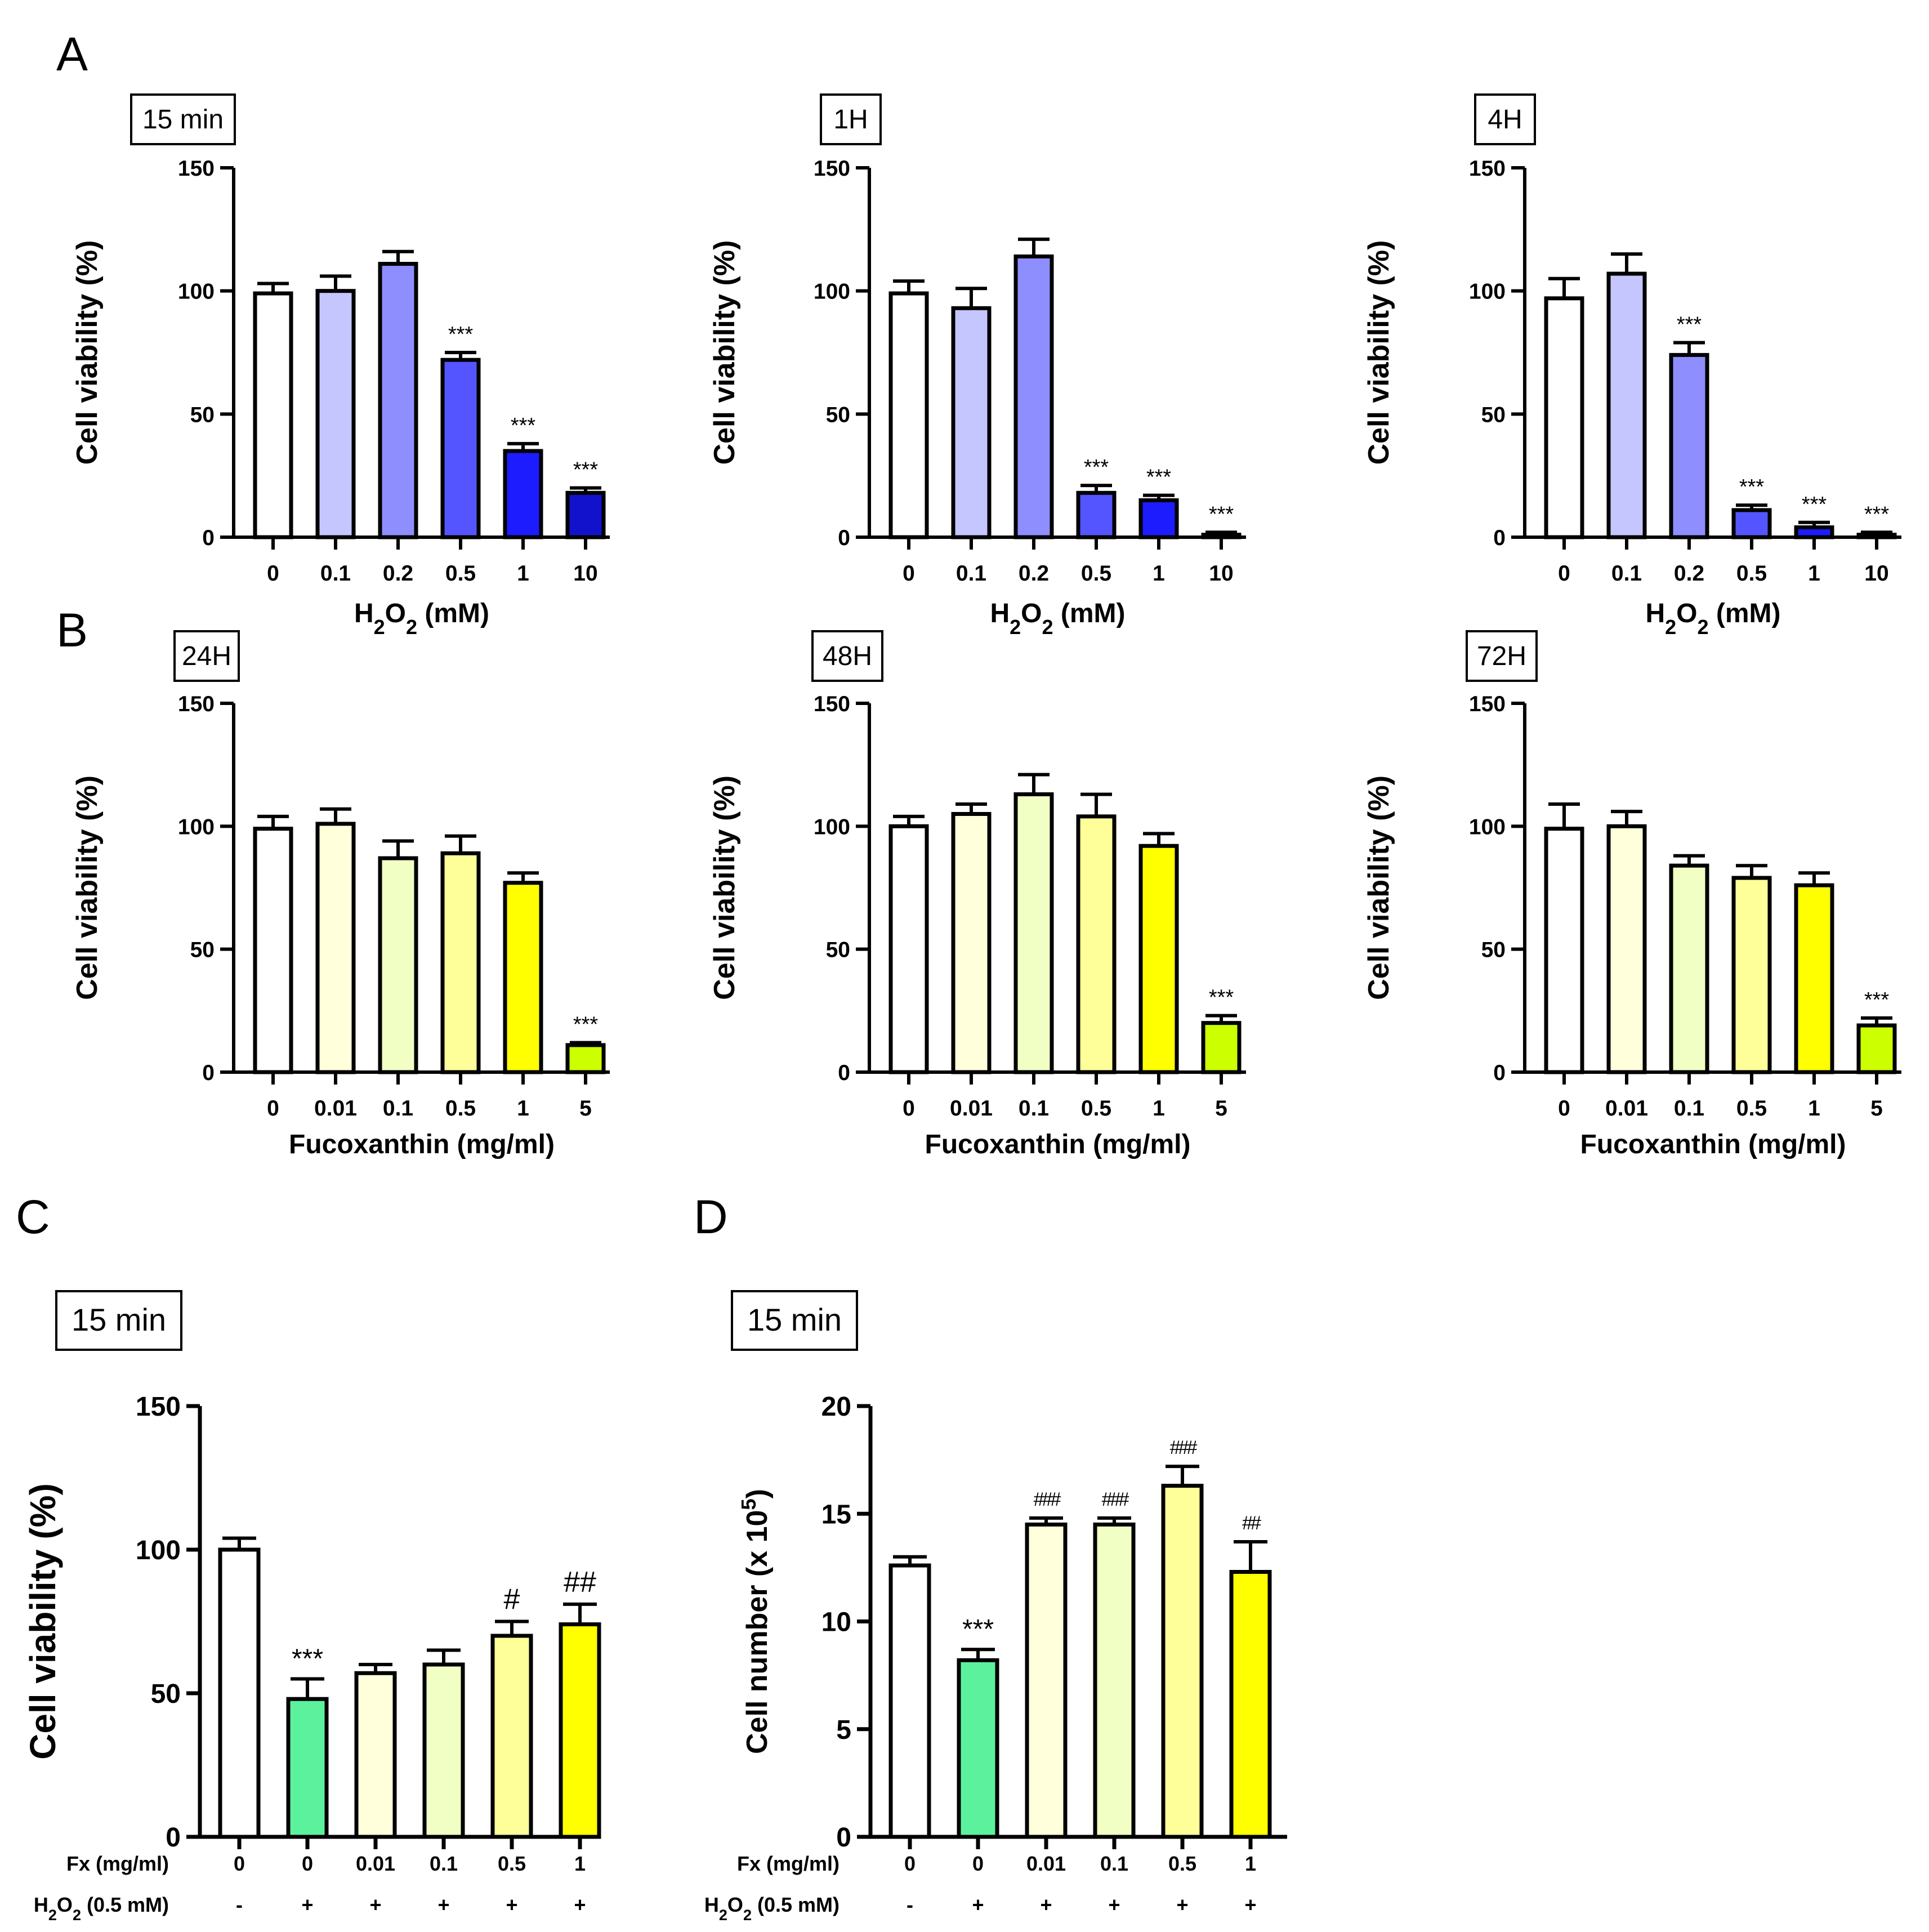 Image resolution: width=1929 pixels, height=1932 pixels. Describe the element at coordinates (239, 1864) in the screenshot. I see `fx-value: 0` at that location.